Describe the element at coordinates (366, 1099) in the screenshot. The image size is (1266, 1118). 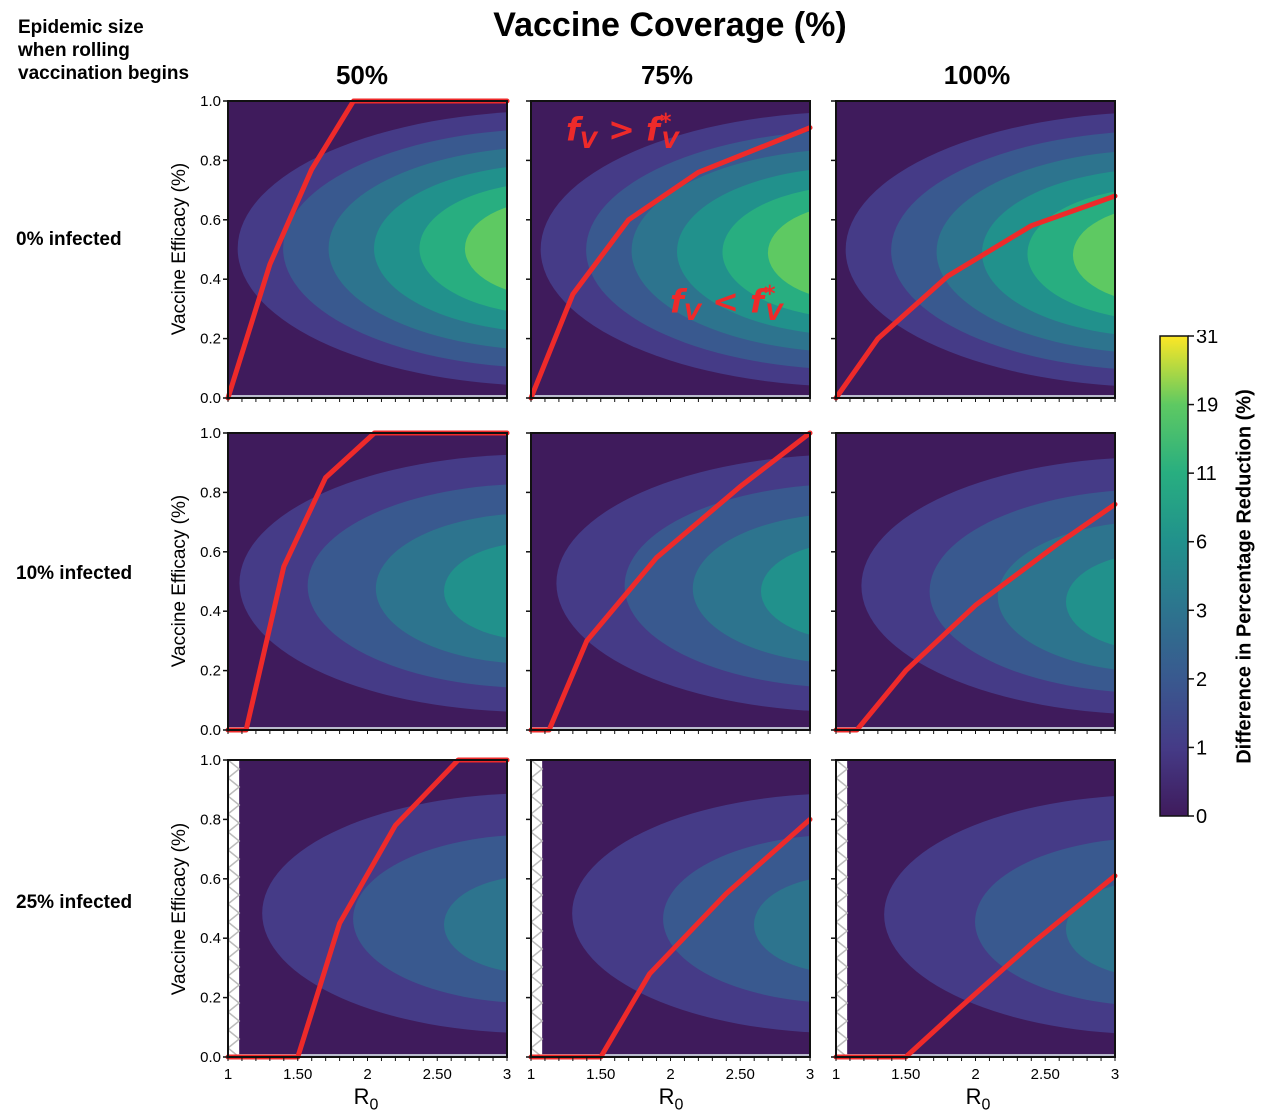
I see `x-axis-label-col-1: R0` at that location.